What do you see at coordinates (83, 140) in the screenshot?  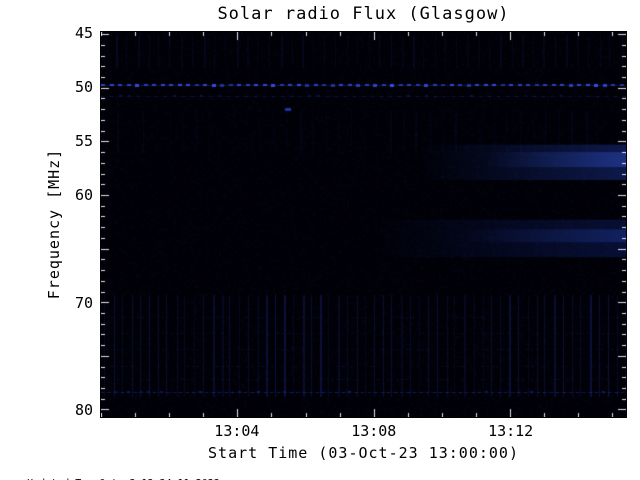 I see `y-tick-label: 55` at bounding box center [83, 140].